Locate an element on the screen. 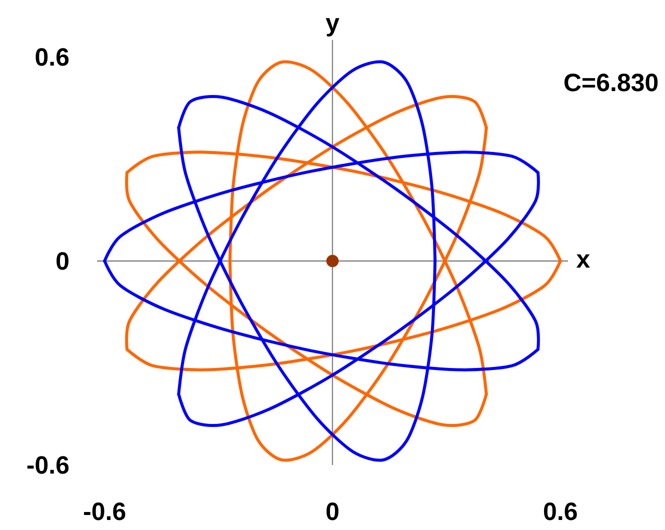  y-tick-label: 0 is located at coordinates (62, 261).